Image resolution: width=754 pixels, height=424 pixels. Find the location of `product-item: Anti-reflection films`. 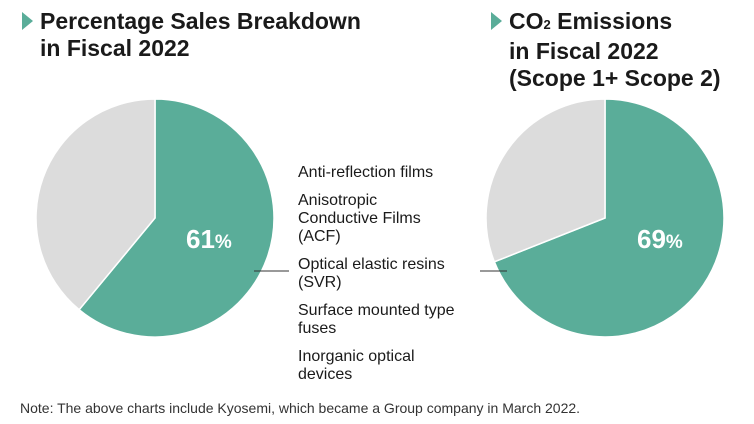

product-item: Anti-reflection films is located at coordinates (366, 172).